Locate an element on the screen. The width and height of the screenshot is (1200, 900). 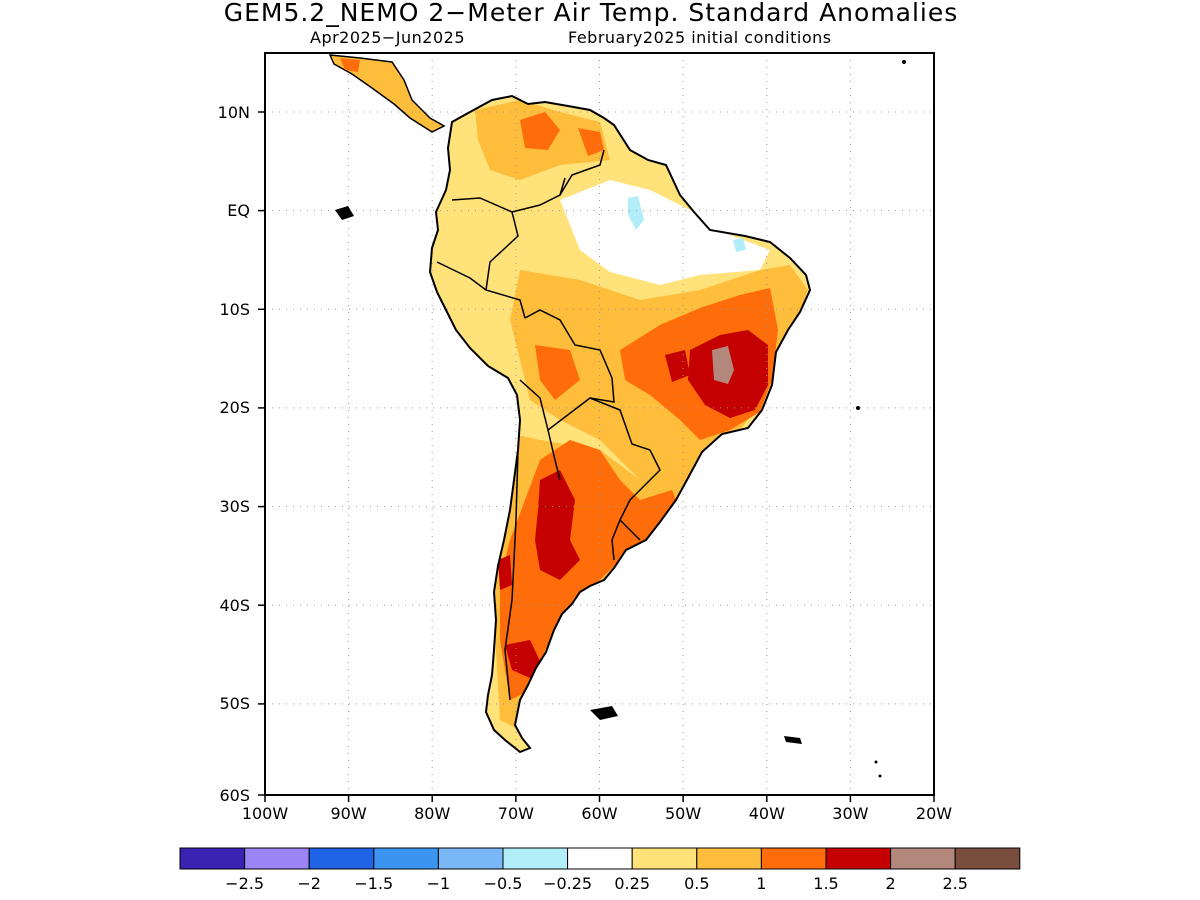
lon-label: 50W is located at coordinates (683, 813).